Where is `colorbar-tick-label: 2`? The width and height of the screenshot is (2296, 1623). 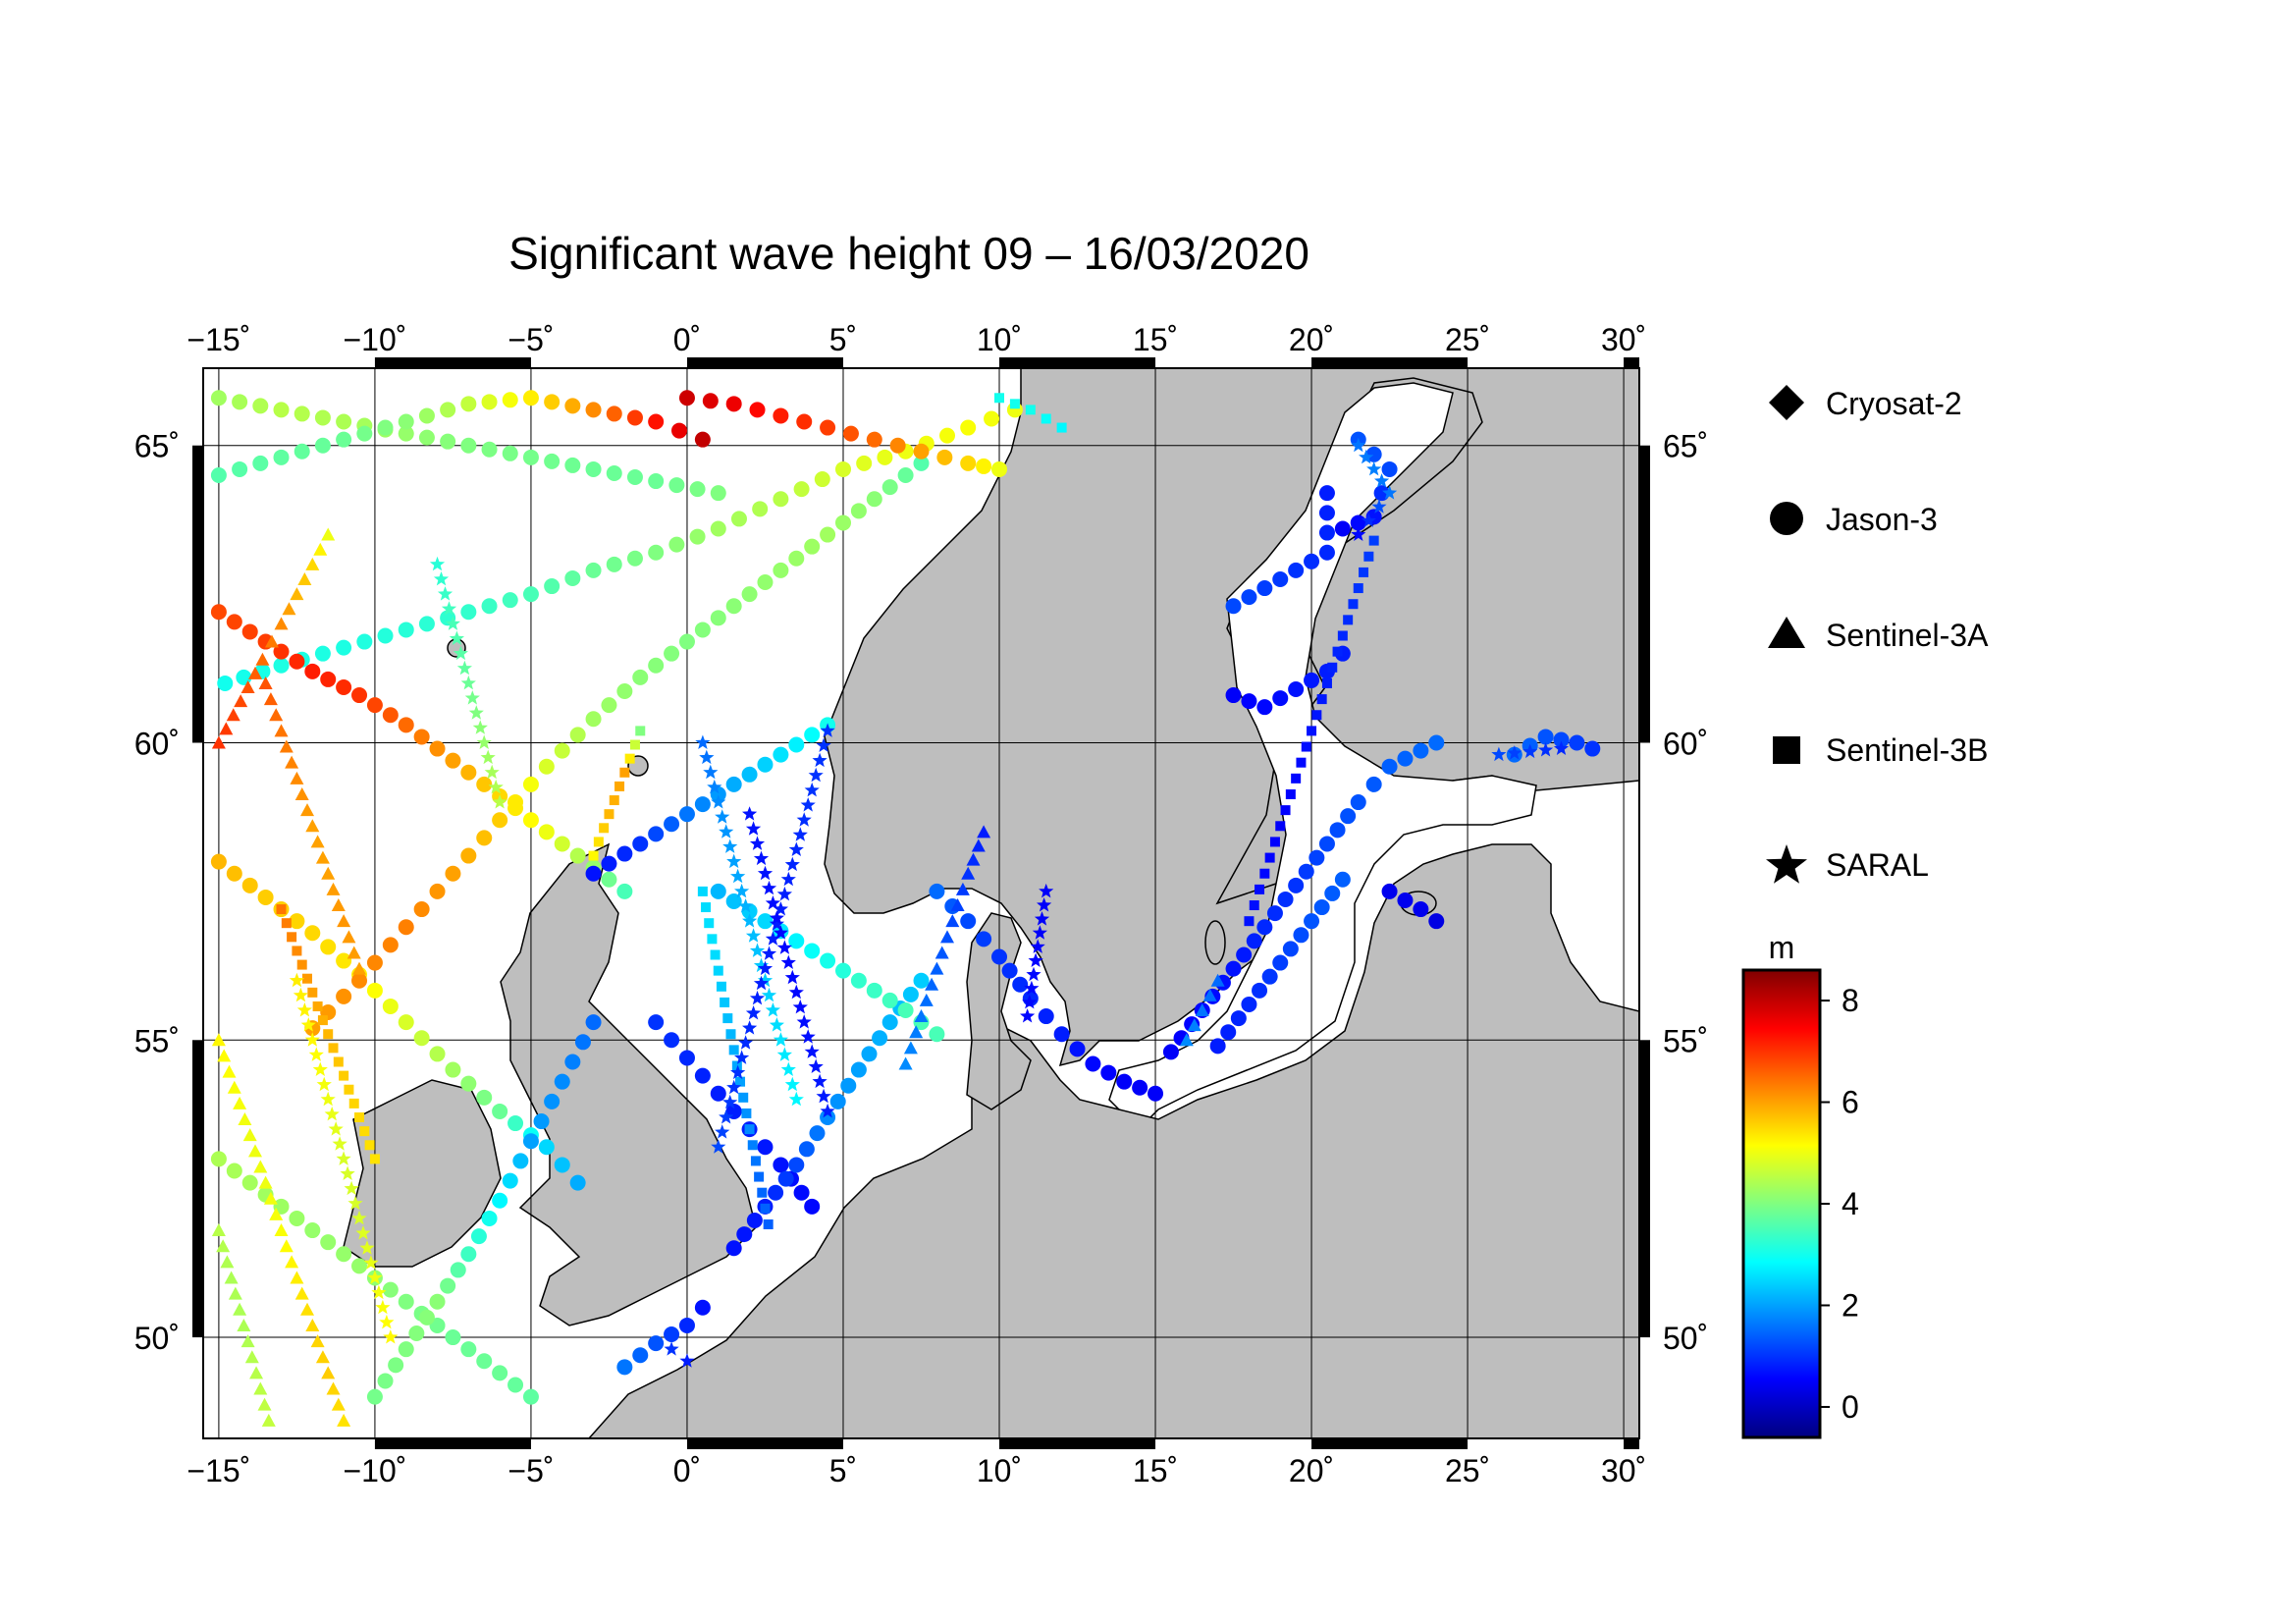
colorbar-tick-label: 2 is located at coordinates (1851, 1305).